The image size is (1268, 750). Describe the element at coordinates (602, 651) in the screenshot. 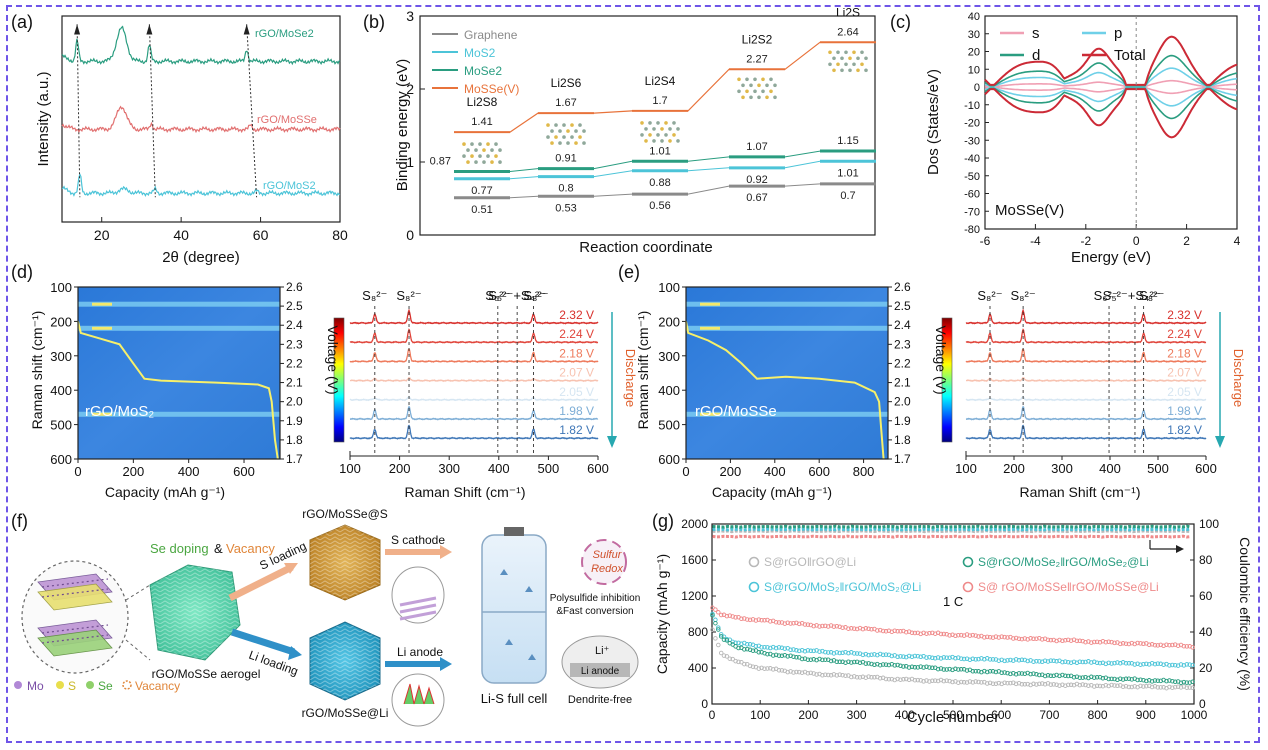

I see `li-plus-label: Li⁺` at that location.